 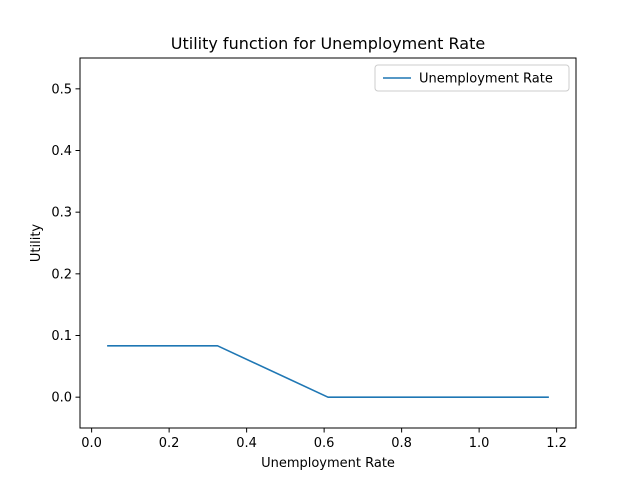 I want to click on x-axis: 0.0 0.2 0.4 0.6 0.8 1.0 1.2, so click(x=324, y=439).